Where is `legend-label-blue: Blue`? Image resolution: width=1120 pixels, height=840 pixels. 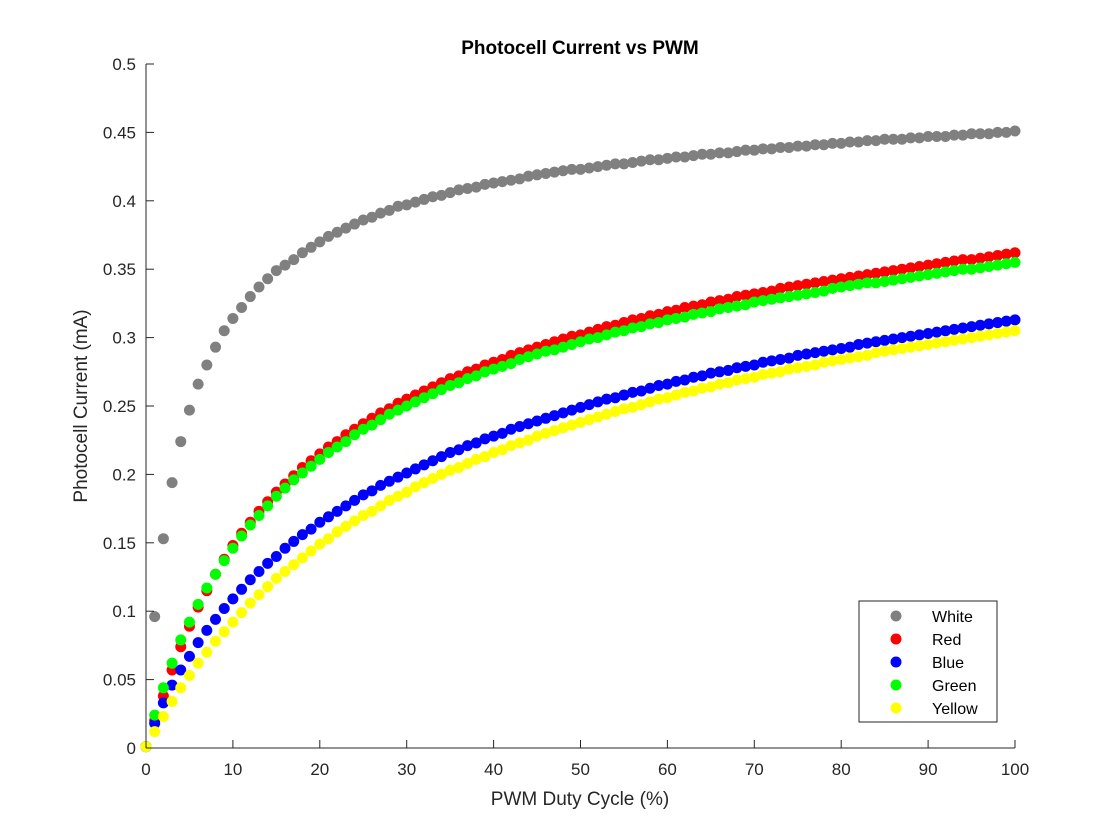
legend-label-blue: Blue is located at coordinates (948, 663).